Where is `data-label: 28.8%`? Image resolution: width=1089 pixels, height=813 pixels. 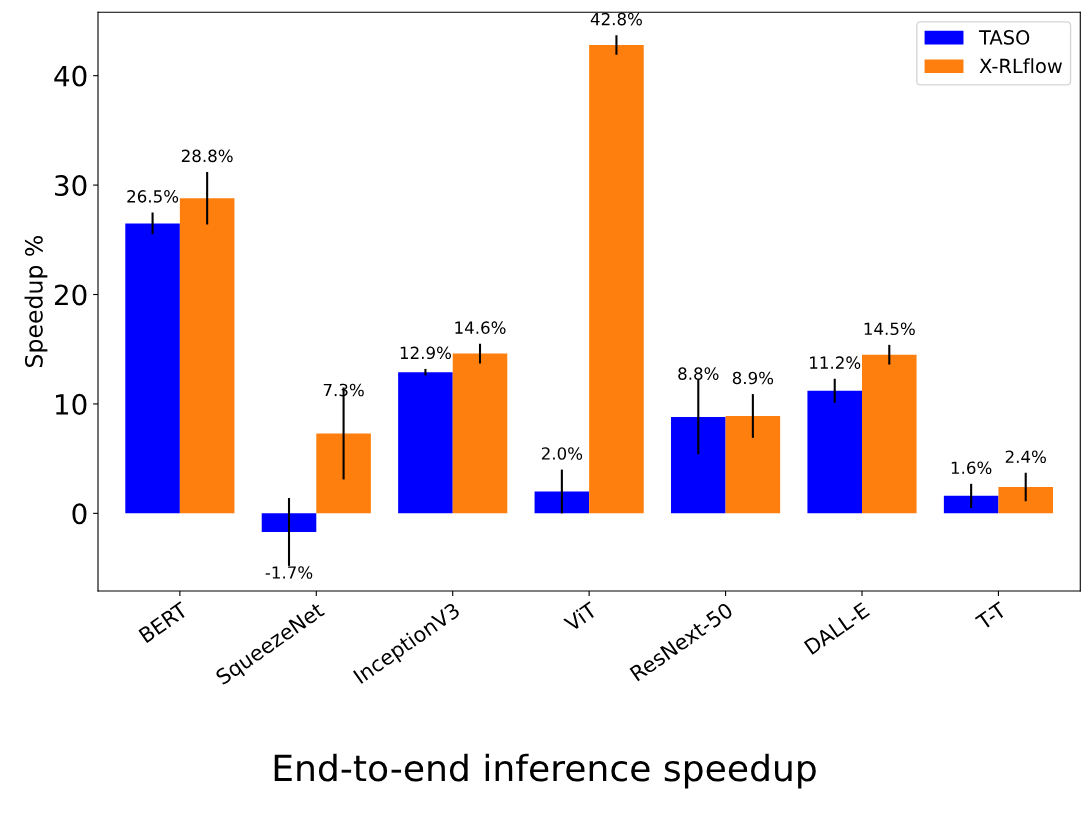 data-label: 28.8% is located at coordinates (207, 156).